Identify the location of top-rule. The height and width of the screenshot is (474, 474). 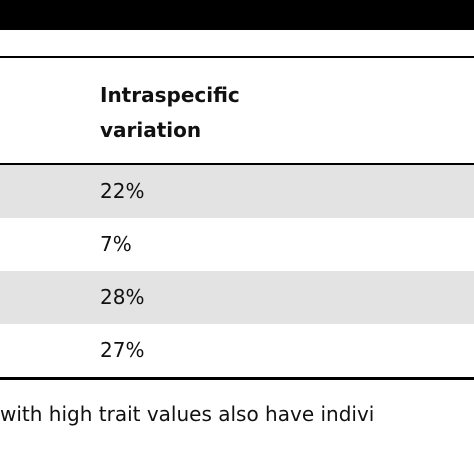
(237, 15).